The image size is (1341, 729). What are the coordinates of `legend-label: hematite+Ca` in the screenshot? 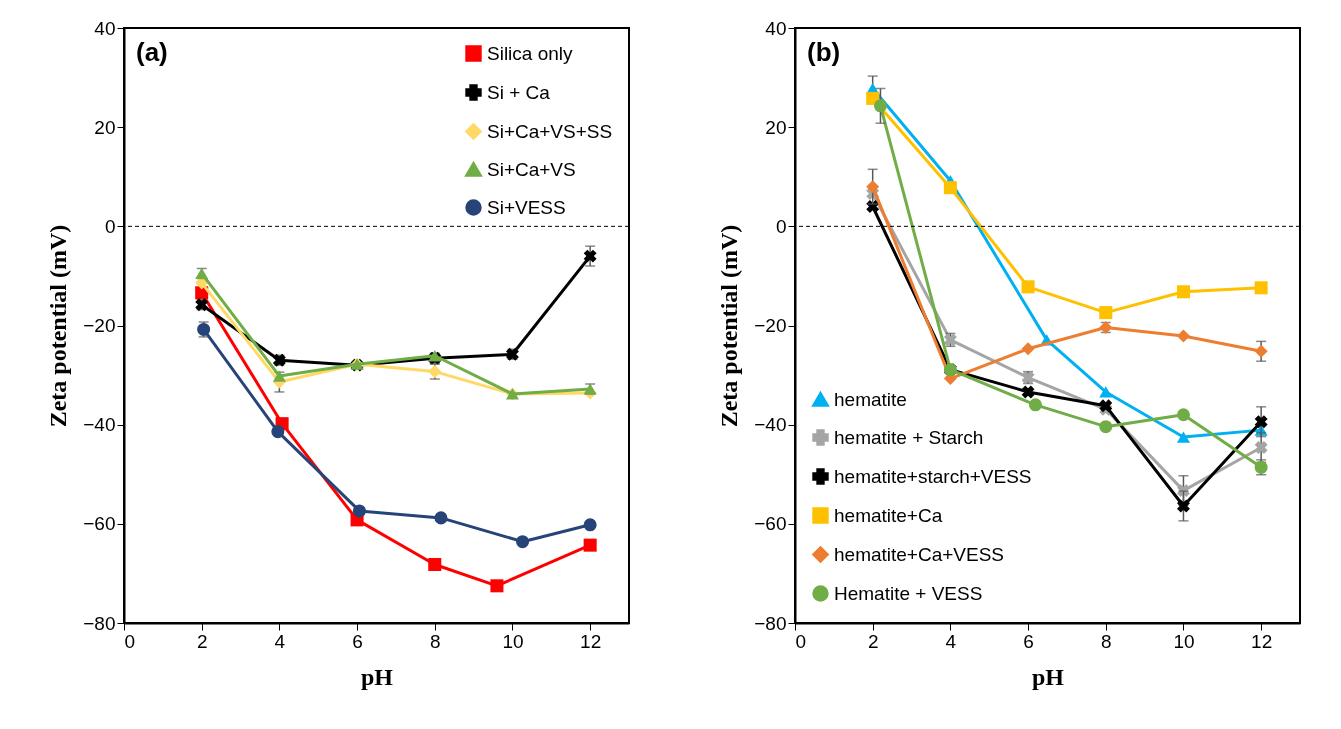 It's located at (888, 515).